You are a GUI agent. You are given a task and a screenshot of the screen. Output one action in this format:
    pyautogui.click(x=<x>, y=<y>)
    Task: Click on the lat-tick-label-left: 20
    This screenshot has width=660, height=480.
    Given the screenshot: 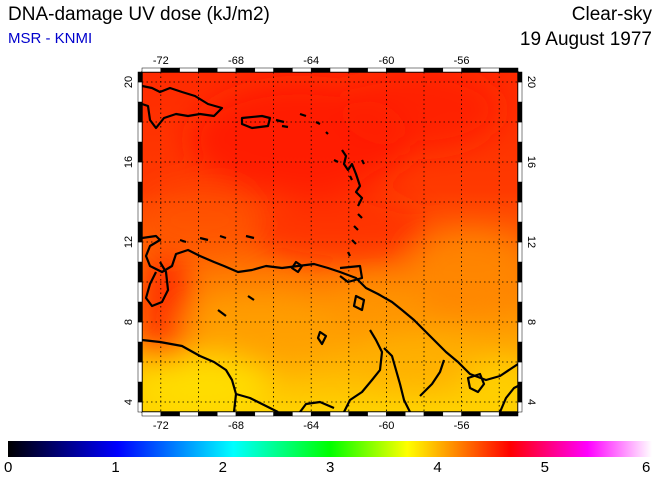 What is the action you would take?
    pyautogui.click(x=129, y=82)
    